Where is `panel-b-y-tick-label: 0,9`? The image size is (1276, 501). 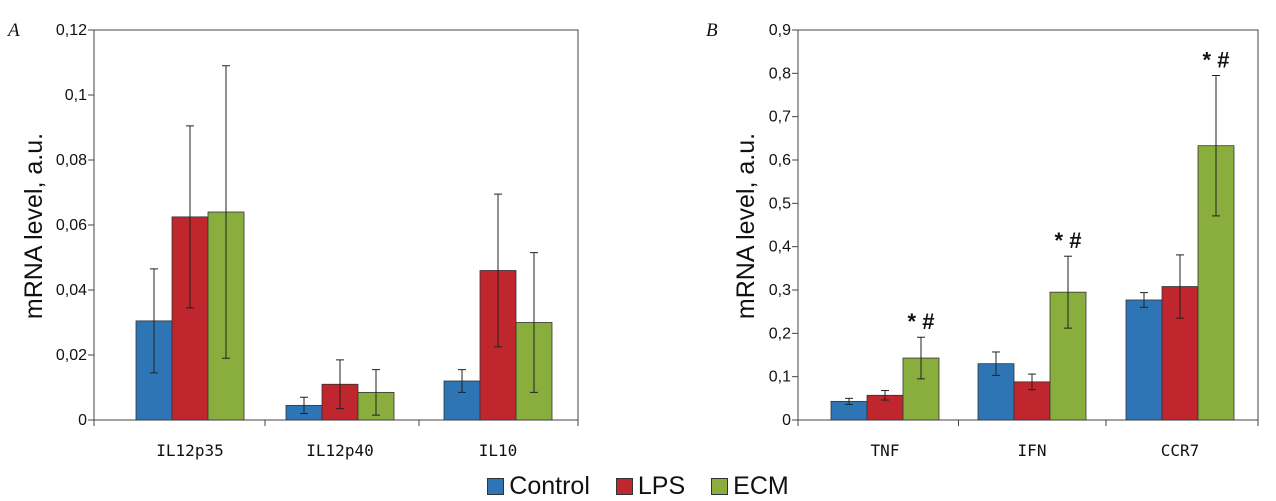
panel-b-y-tick-label: 0,9 is located at coordinates (780, 30).